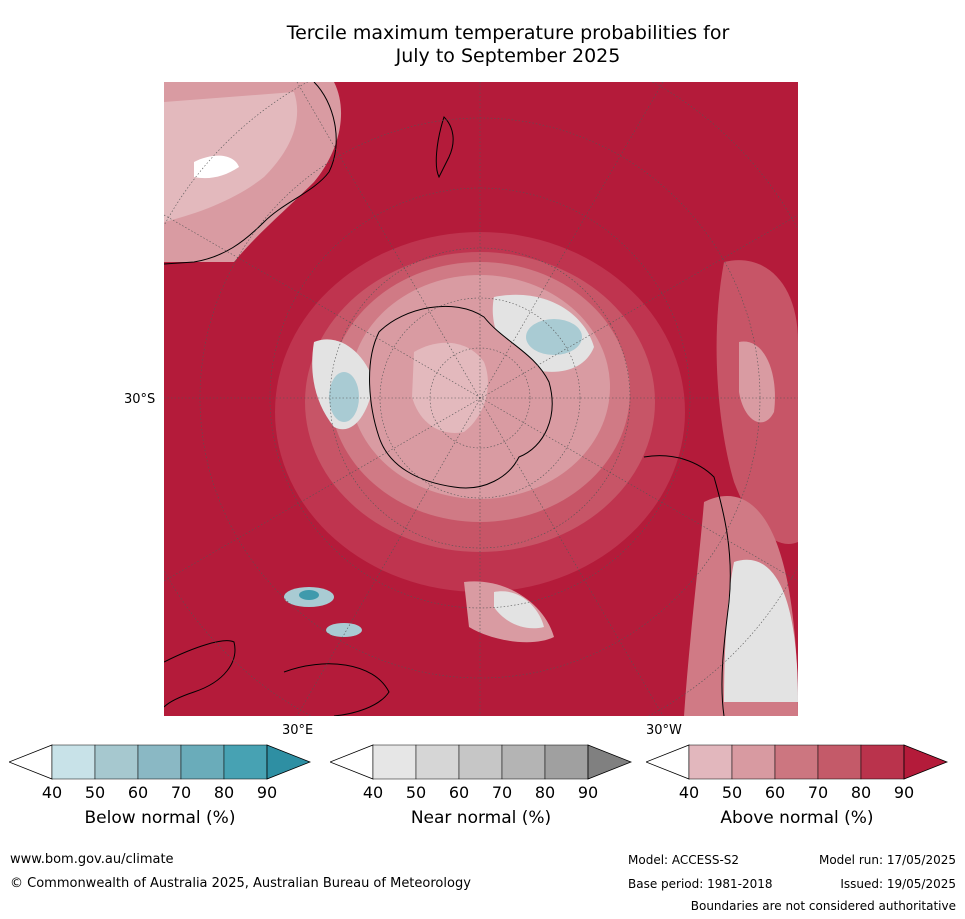 This screenshot has height=919, width=965. I want to click on australia-coast, so click(250, 173).